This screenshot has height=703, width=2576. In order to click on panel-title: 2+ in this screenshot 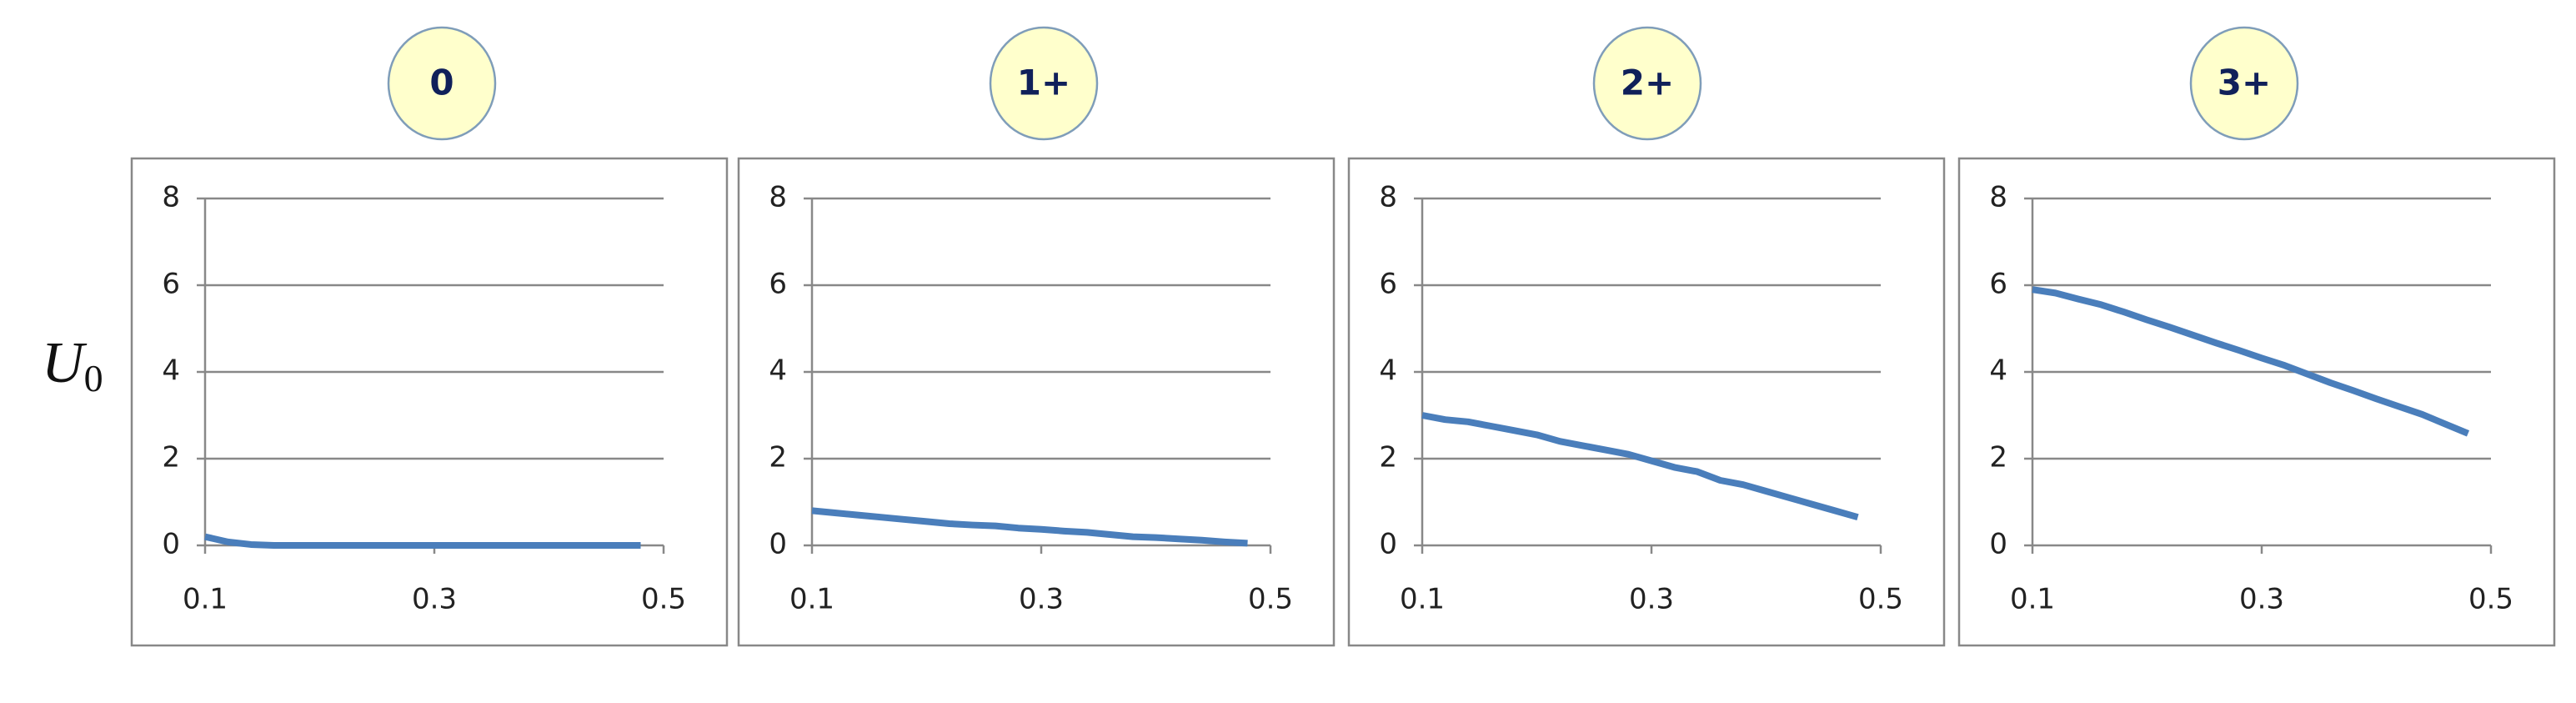, I will do `click(1647, 83)`.